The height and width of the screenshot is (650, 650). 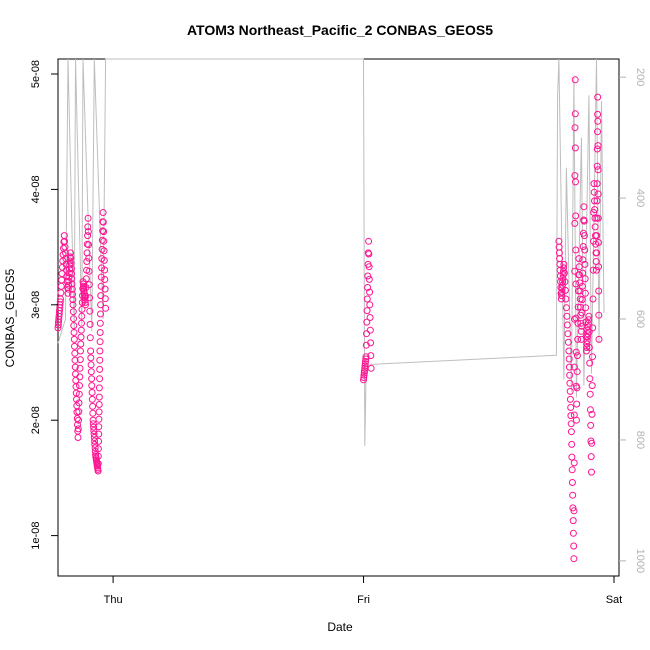 I want to click on y2-tick-label: 1000, so click(x=640, y=561).